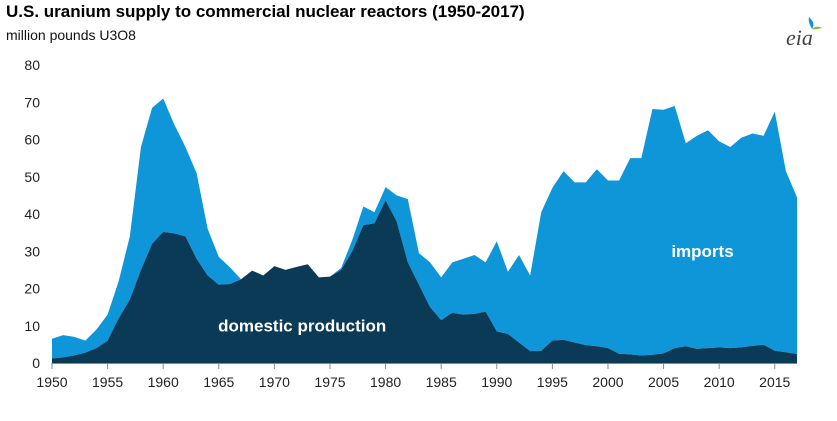  What do you see at coordinates (71, 35) in the screenshot?
I see `chart-subtitle: million pounds U3O8` at bounding box center [71, 35].